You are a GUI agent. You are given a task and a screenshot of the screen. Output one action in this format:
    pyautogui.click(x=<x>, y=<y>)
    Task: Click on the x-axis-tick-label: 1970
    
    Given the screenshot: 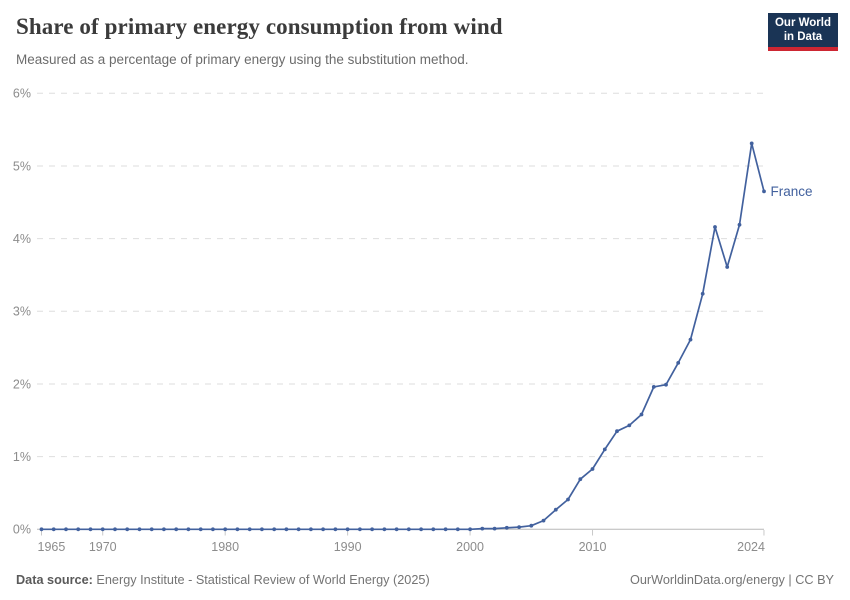 What is the action you would take?
    pyautogui.click(x=103, y=547)
    